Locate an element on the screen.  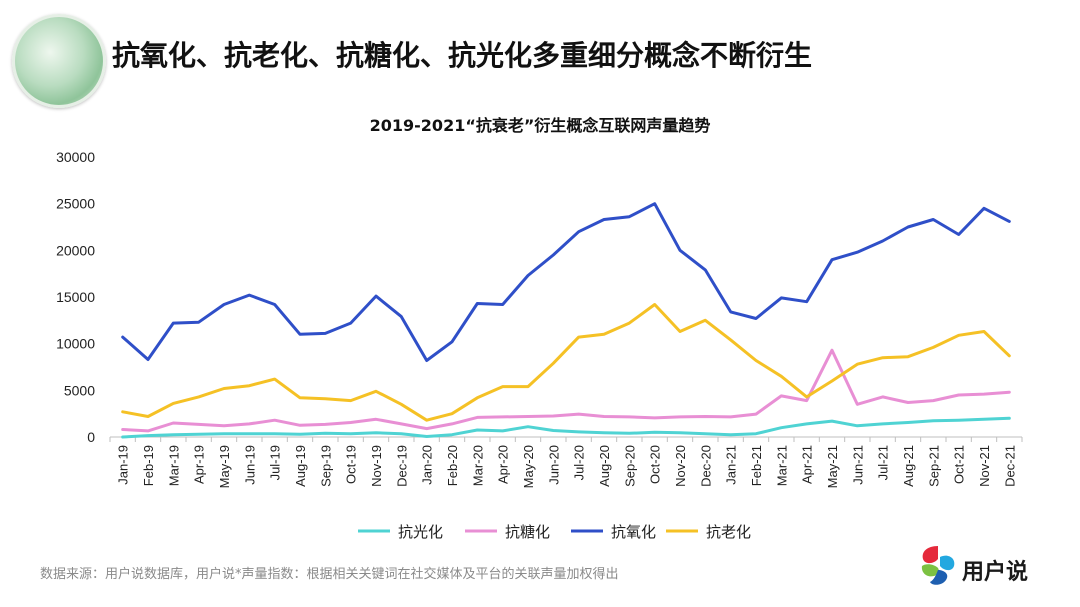
y-tick-label: 5000 is located at coordinates (79, 390).